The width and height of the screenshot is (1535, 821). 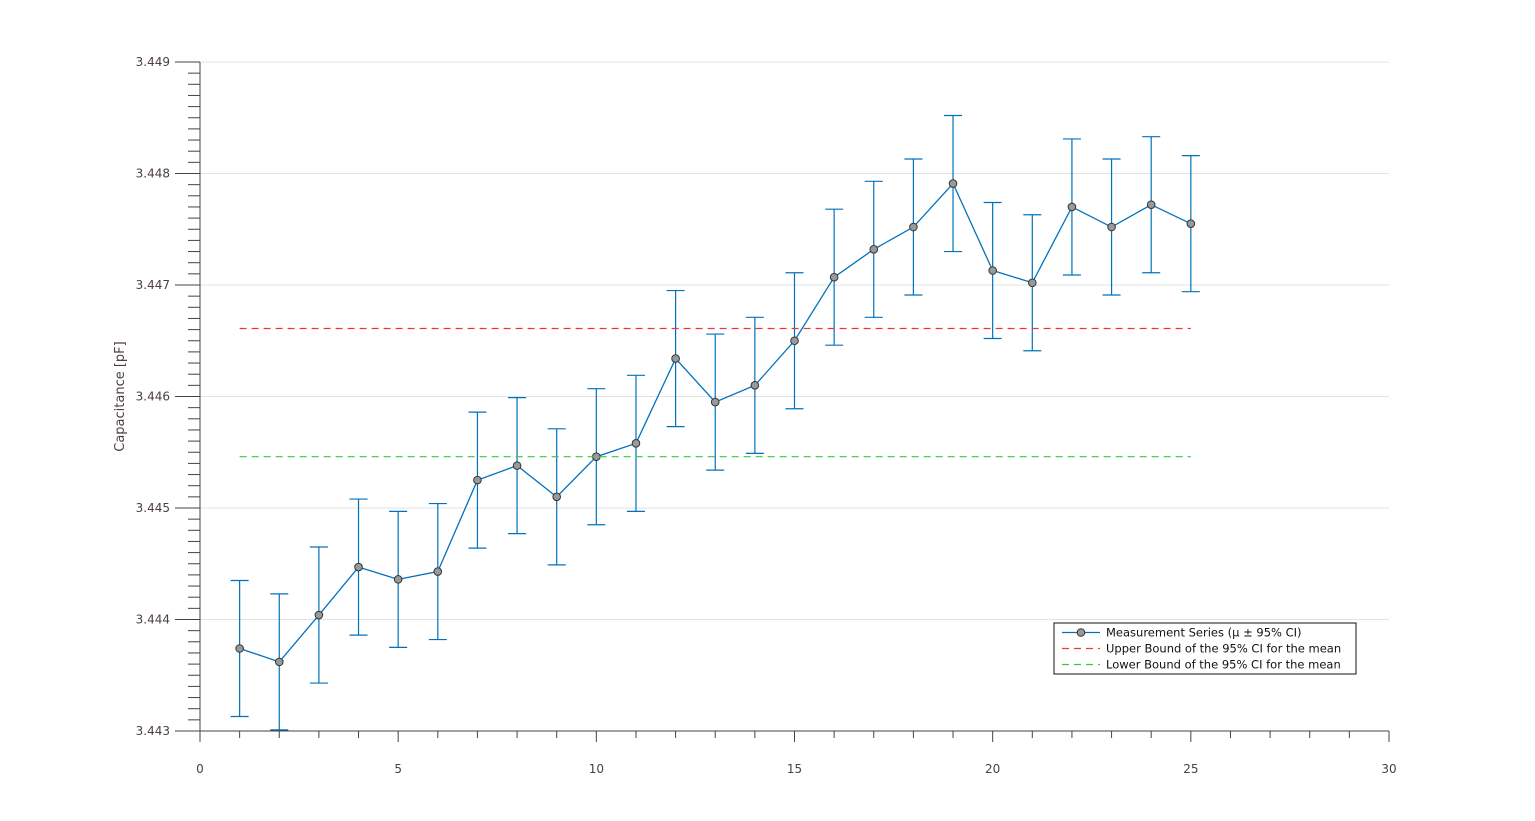 What do you see at coordinates (153, 397) in the screenshot?
I see `y-tick-label: 3.446` at bounding box center [153, 397].